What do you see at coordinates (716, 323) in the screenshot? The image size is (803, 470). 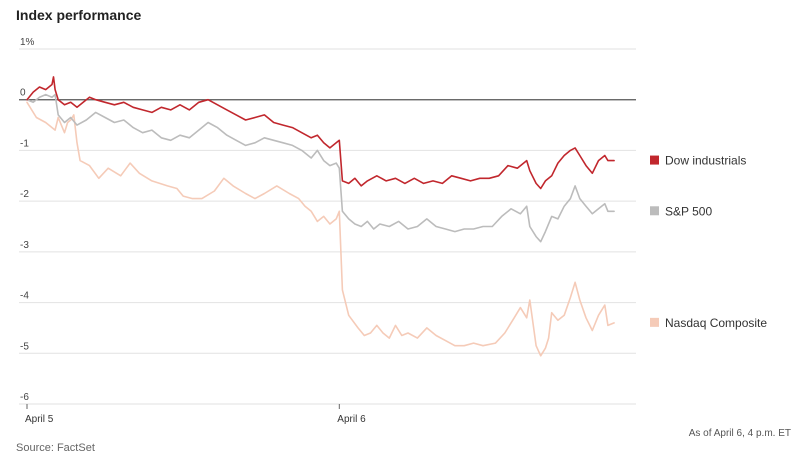 I see `legend-label-nasdaq-composite: Nasdaq Composite` at bounding box center [716, 323].